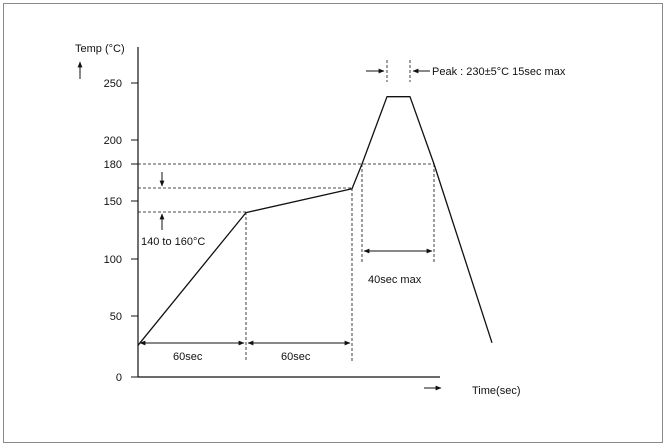  I want to click on above-180-label: 40sec max, so click(395, 280).